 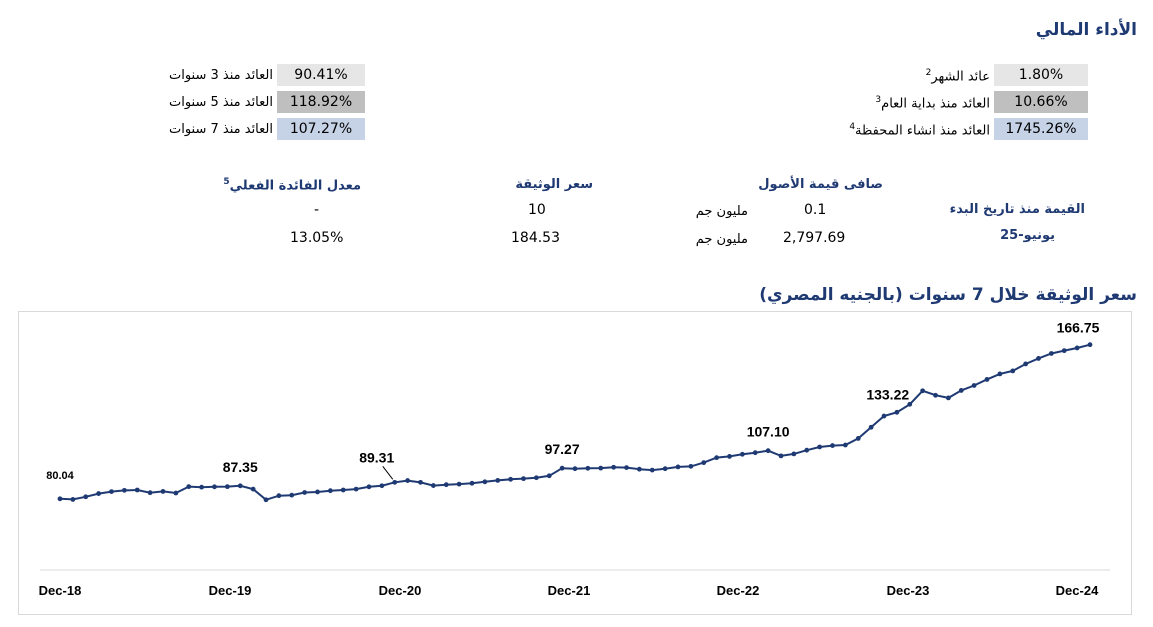 What do you see at coordinates (1041, 102) in the screenshot?
I see `return-value-ytd: 10.66%` at bounding box center [1041, 102].